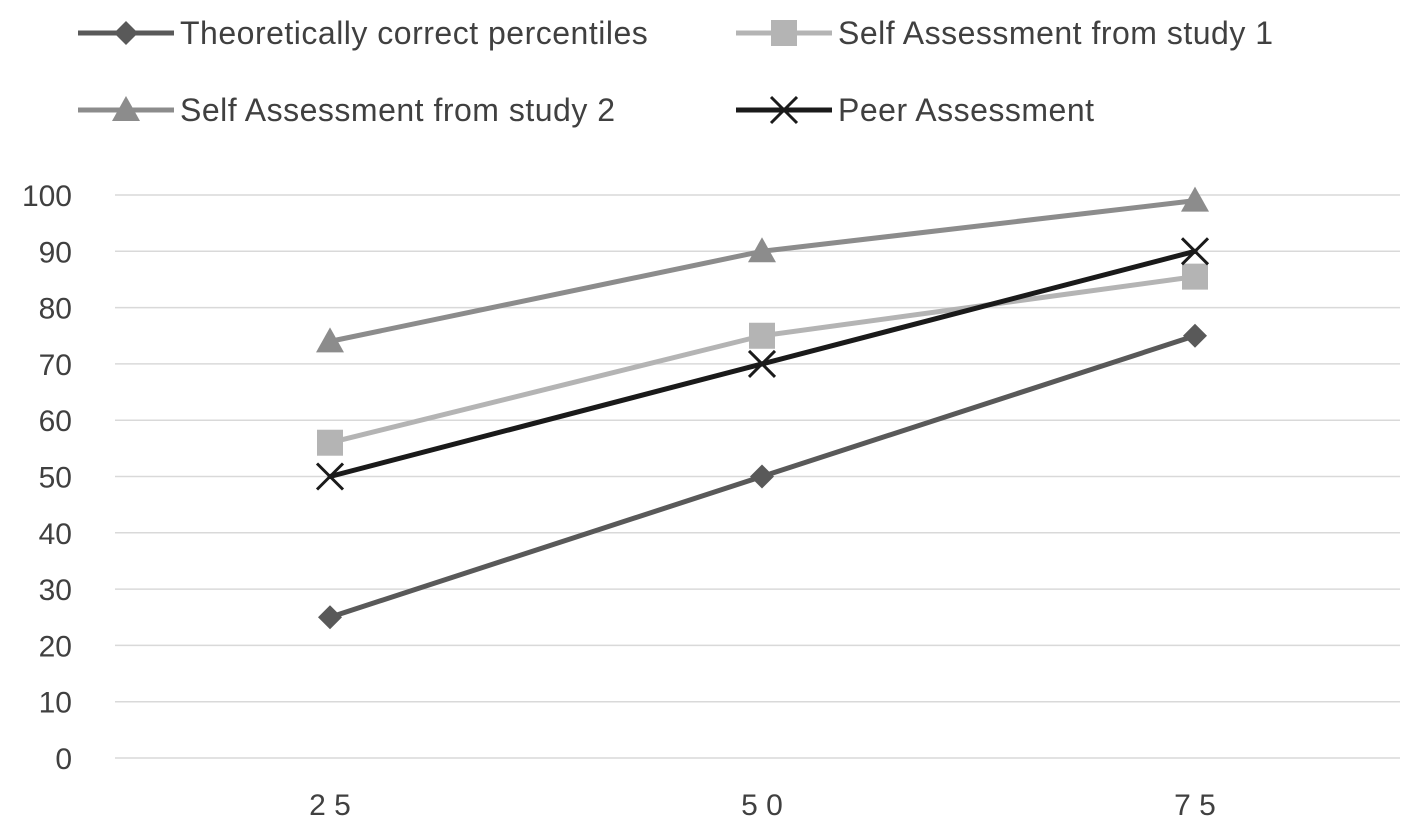 This screenshot has width=1418, height=830. I want to click on legend-label: Self Assessment from study 1, so click(1056, 33).